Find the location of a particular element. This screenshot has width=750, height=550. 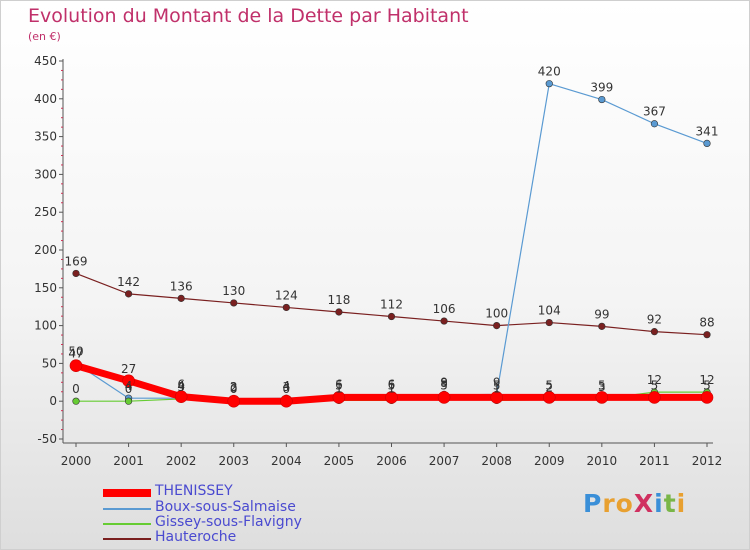

data-label: 8 is located at coordinates (444, 383).